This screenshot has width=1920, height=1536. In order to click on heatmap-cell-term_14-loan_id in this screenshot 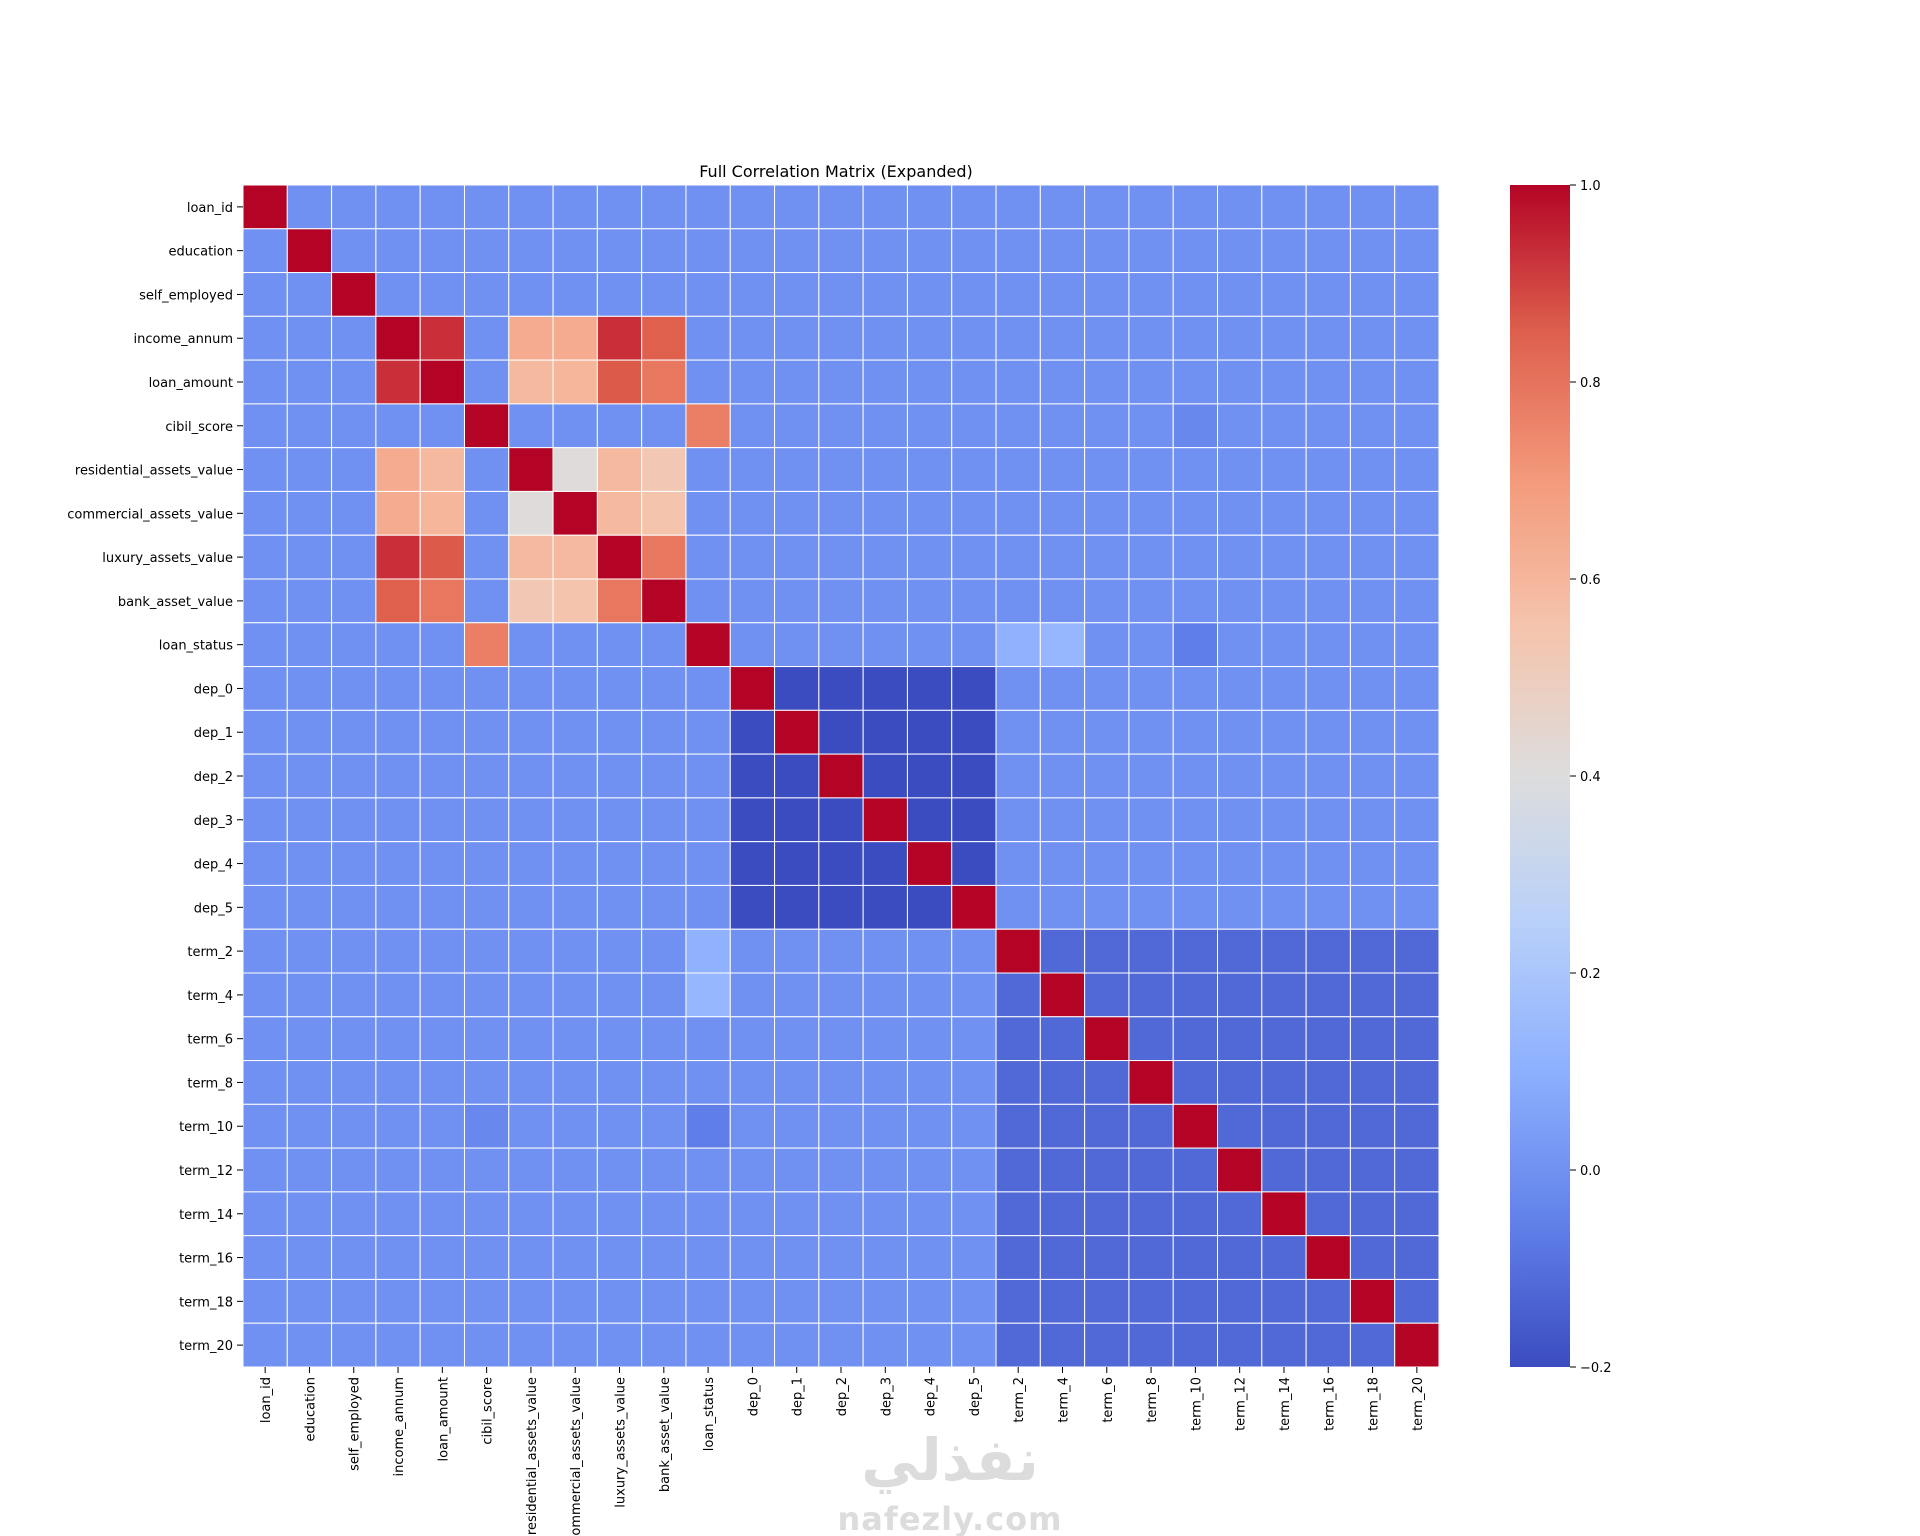, I will do `click(265, 1214)`.